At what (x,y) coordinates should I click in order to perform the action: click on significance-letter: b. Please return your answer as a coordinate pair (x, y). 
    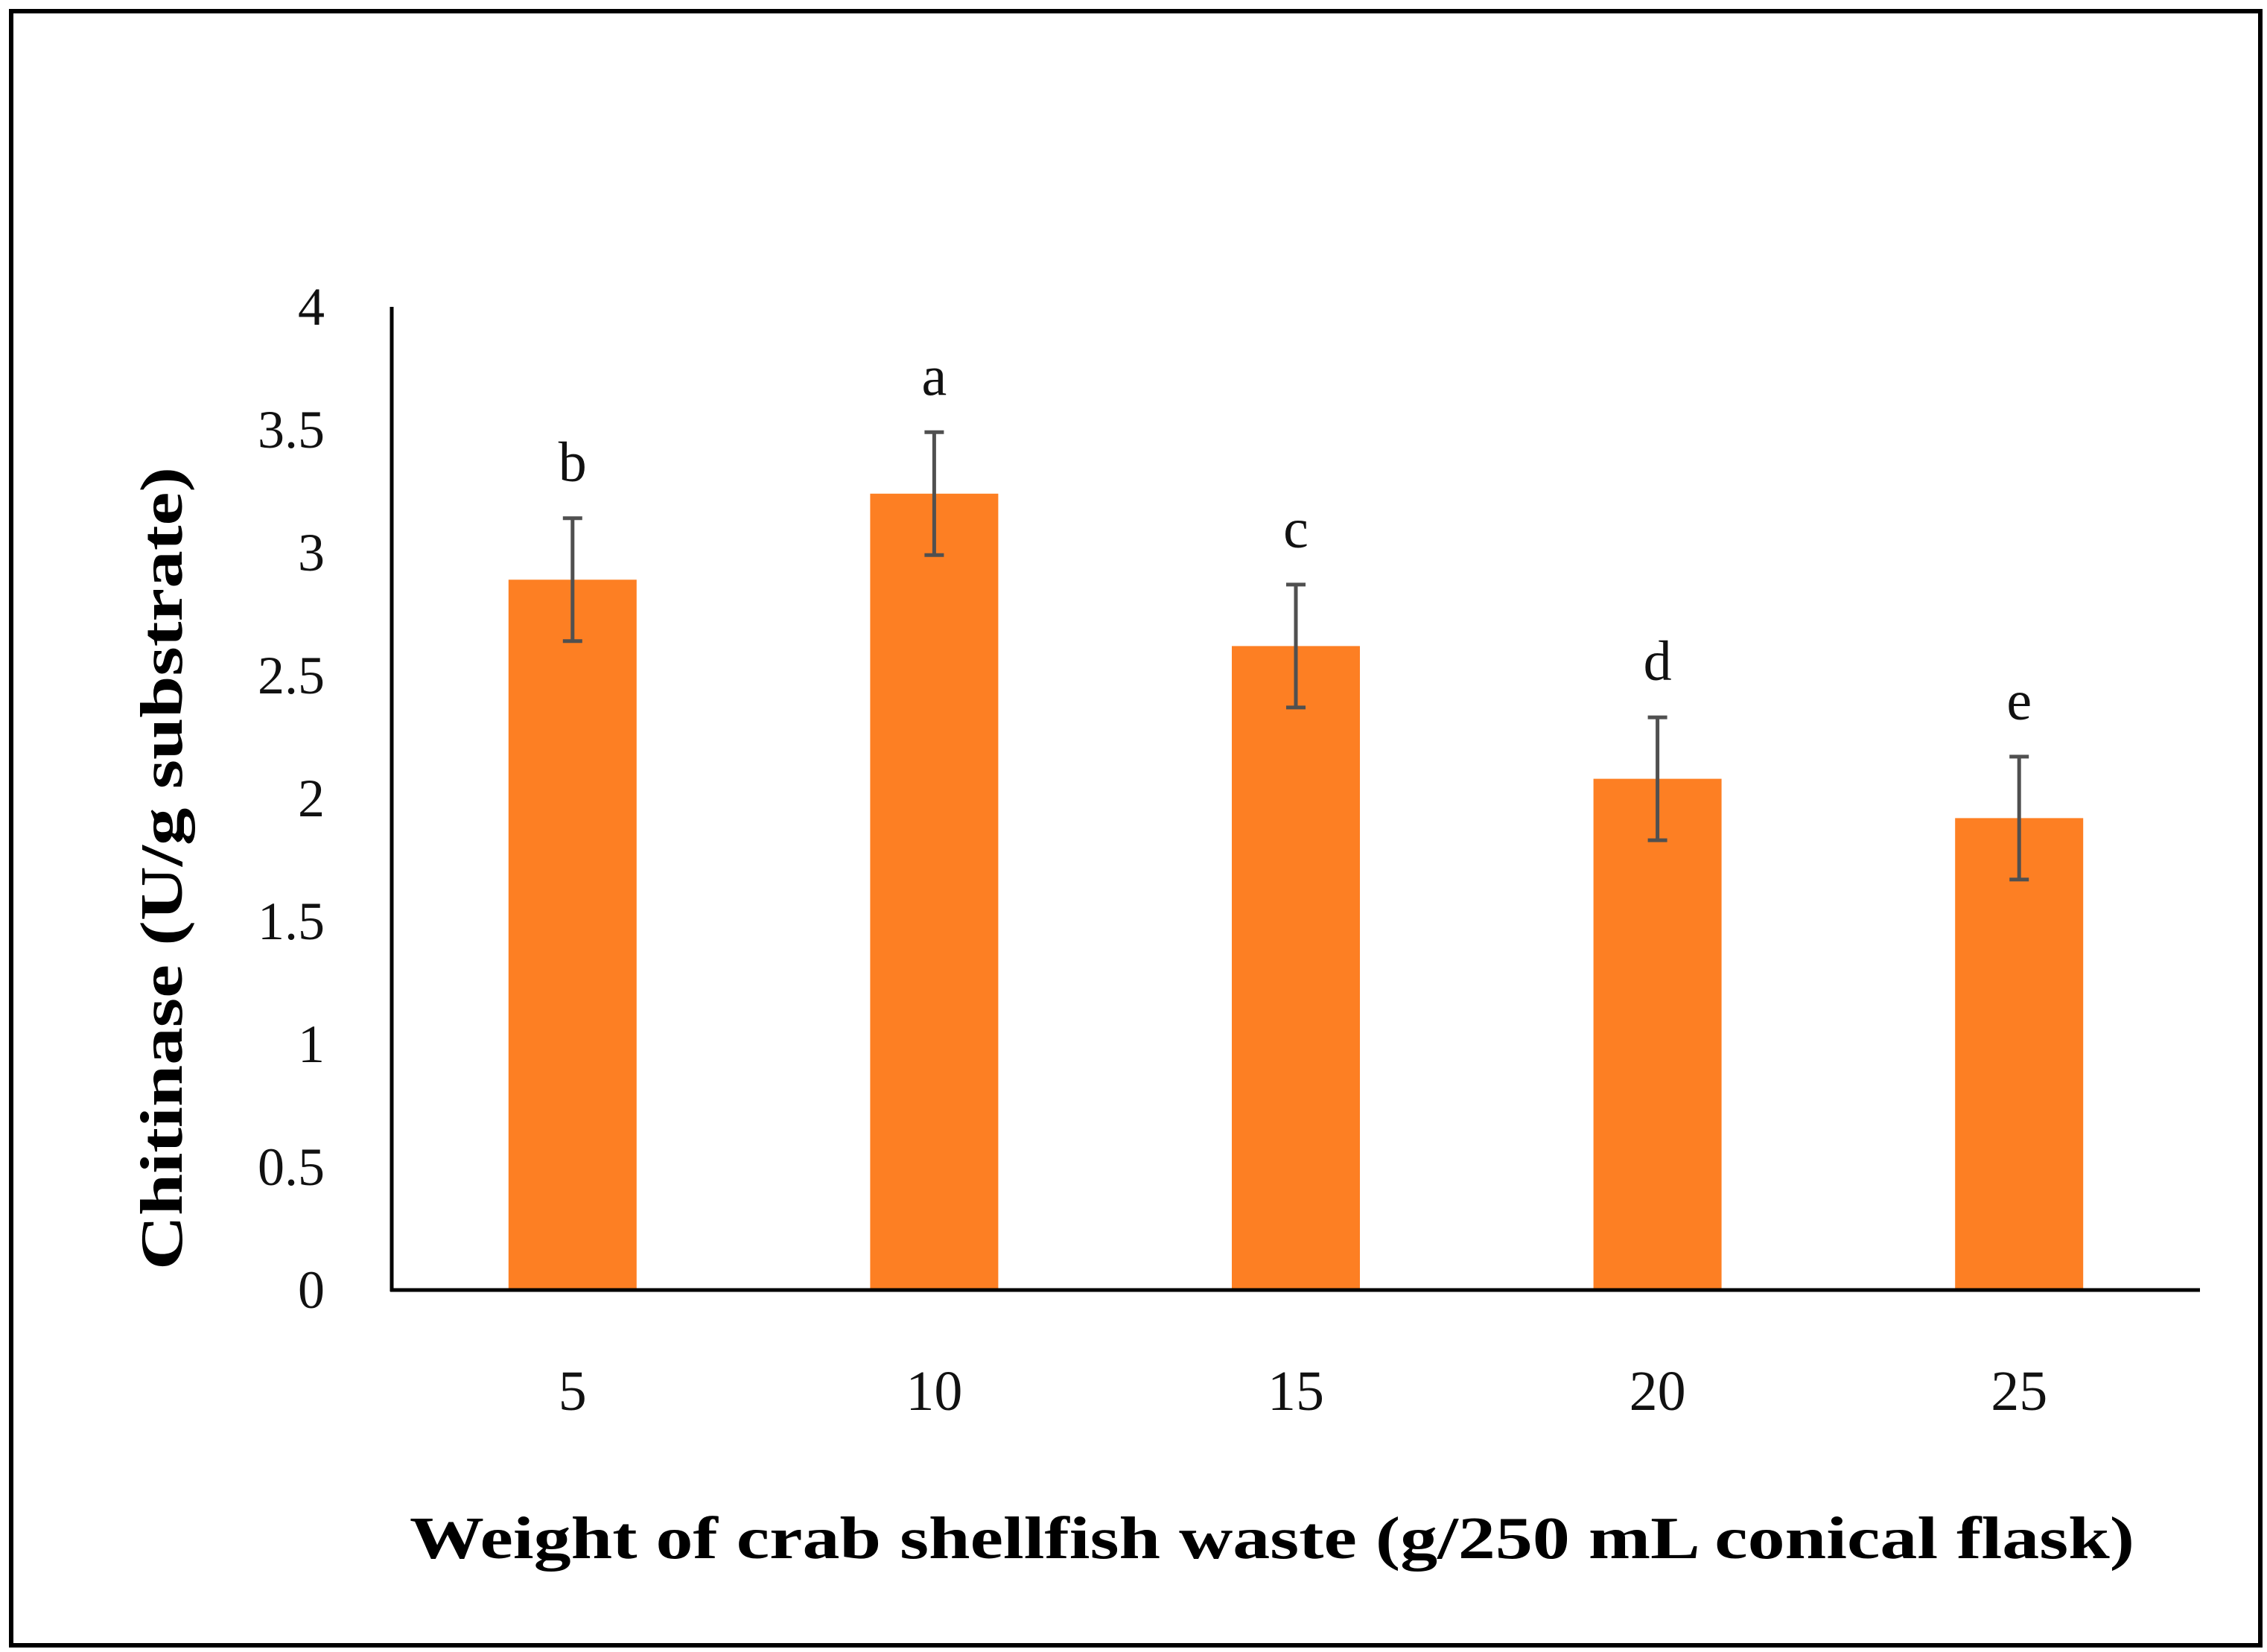
    Looking at the image, I should click on (573, 462).